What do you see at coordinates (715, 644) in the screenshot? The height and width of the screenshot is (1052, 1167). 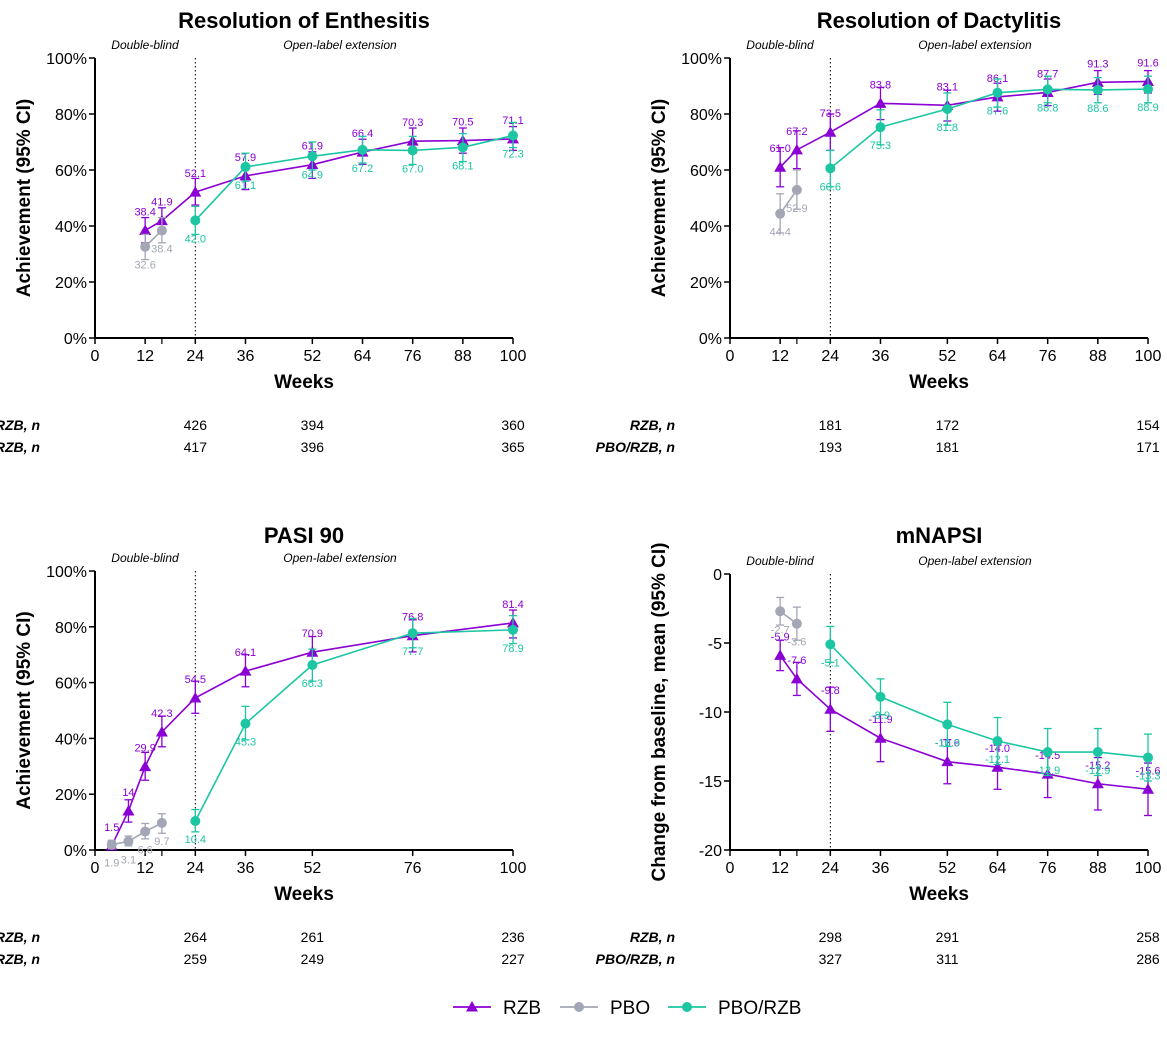 I see `y-tick-label: -5` at bounding box center [715, 644].